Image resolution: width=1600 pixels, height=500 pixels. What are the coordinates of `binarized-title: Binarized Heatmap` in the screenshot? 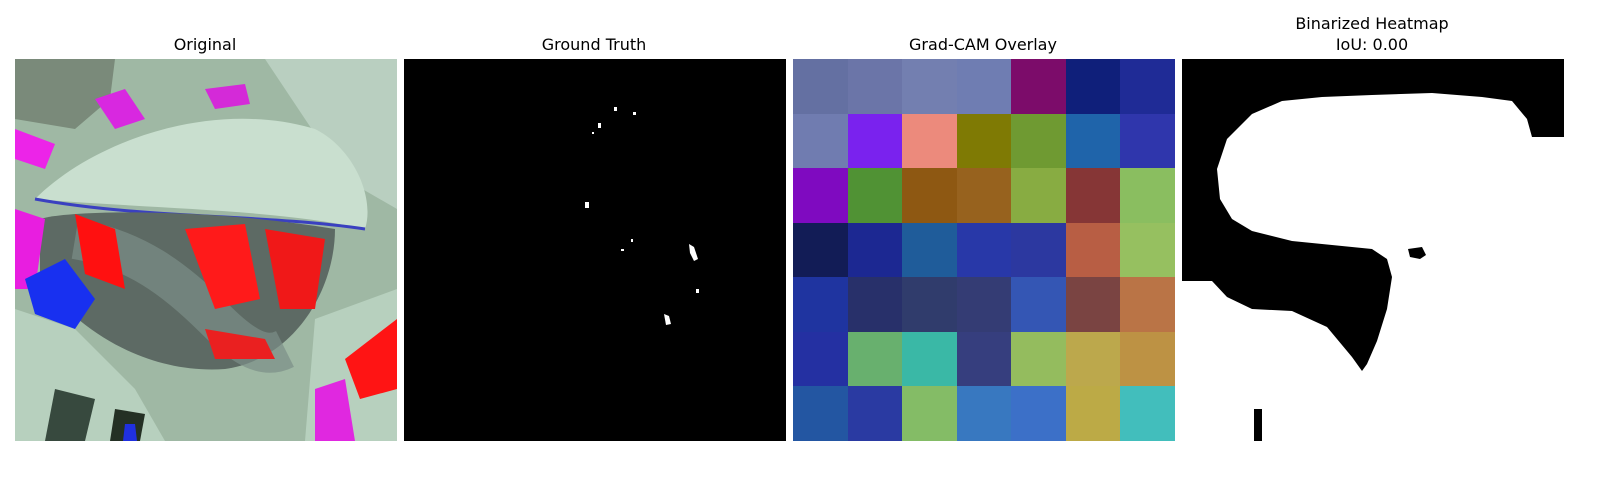 It's located at (1372, 23).